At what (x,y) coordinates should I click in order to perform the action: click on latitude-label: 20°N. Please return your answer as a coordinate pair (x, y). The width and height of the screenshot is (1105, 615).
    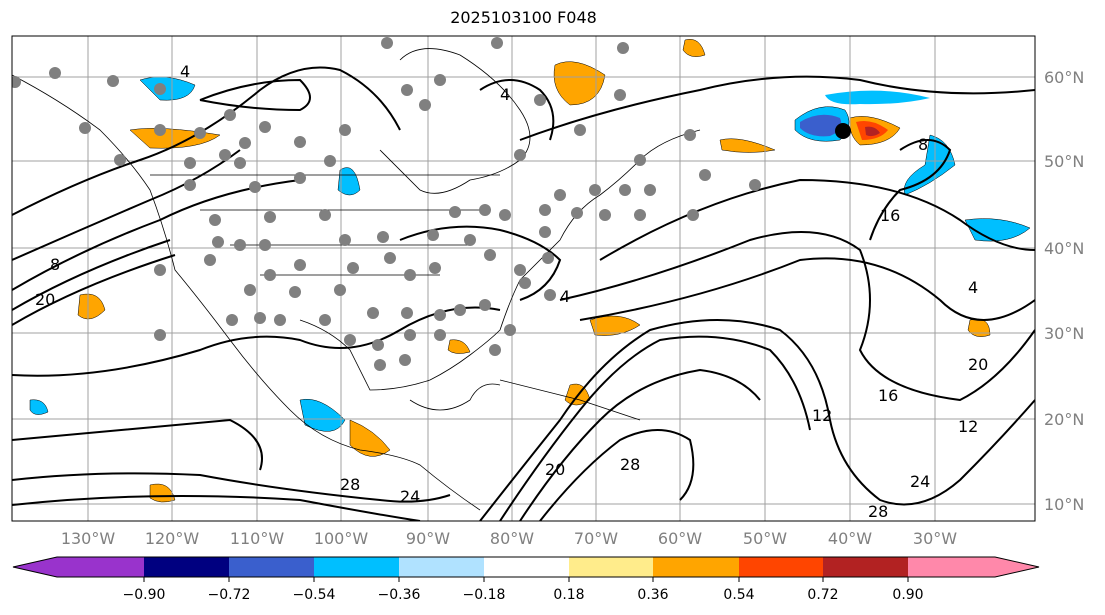
    Looking at the image, I should click on (1064, 419).